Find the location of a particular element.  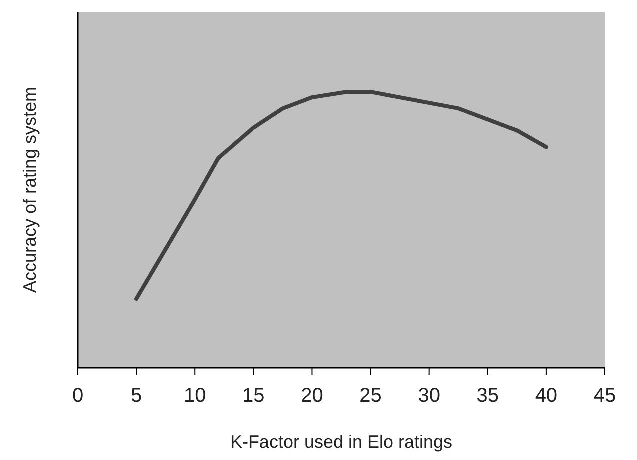

x-tick-label: 5 is located at coordinates (136, 396).